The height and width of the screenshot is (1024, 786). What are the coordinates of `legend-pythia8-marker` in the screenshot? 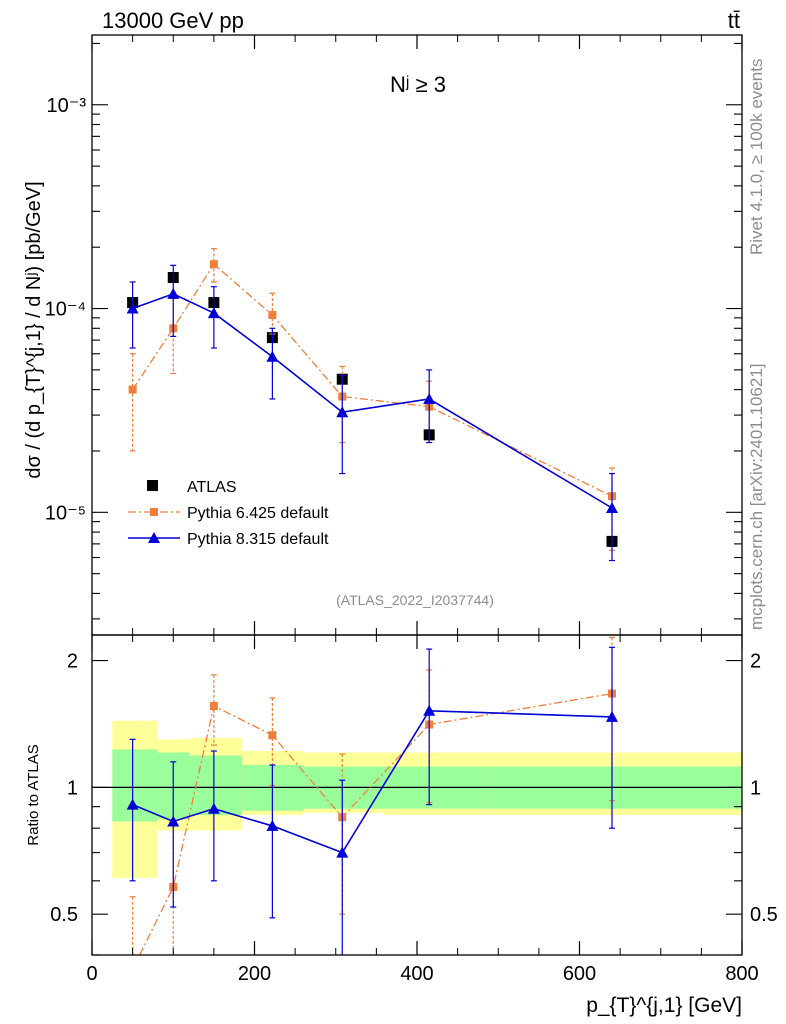 It's located at (154, 537).